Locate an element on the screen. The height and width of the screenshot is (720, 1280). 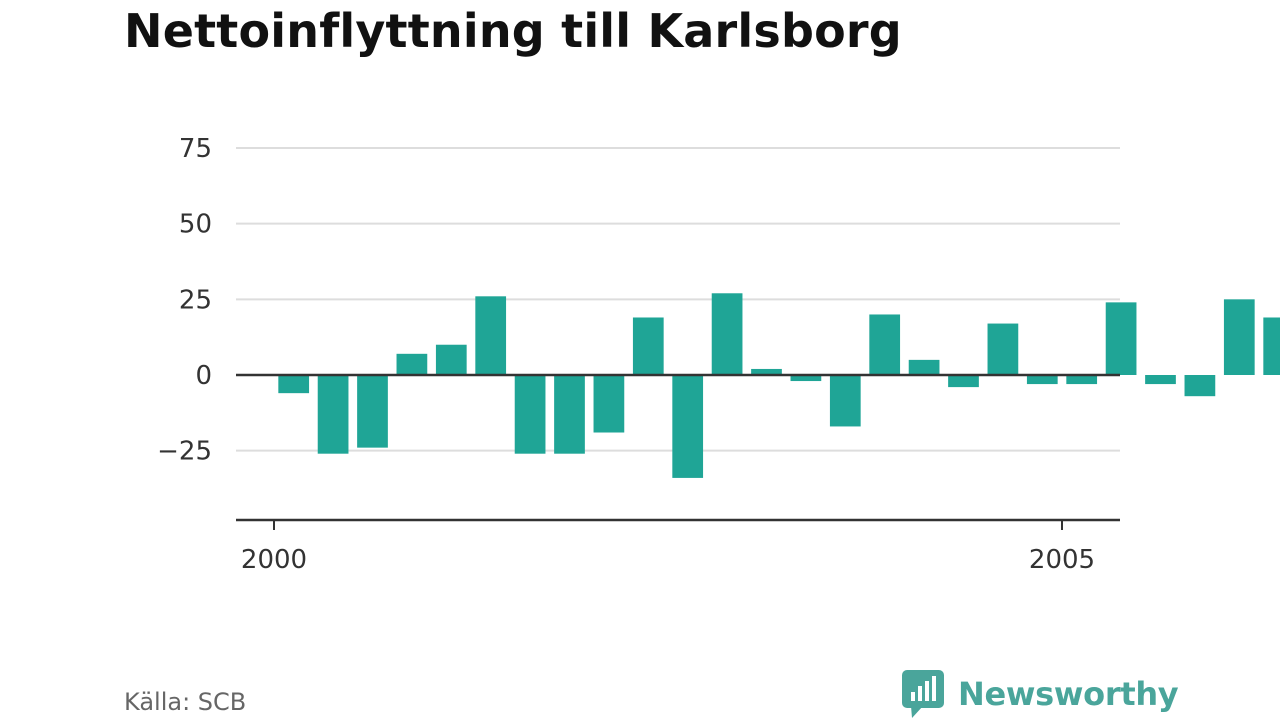
brand-name: Newsworthy is located at coordinates (1068, 694).